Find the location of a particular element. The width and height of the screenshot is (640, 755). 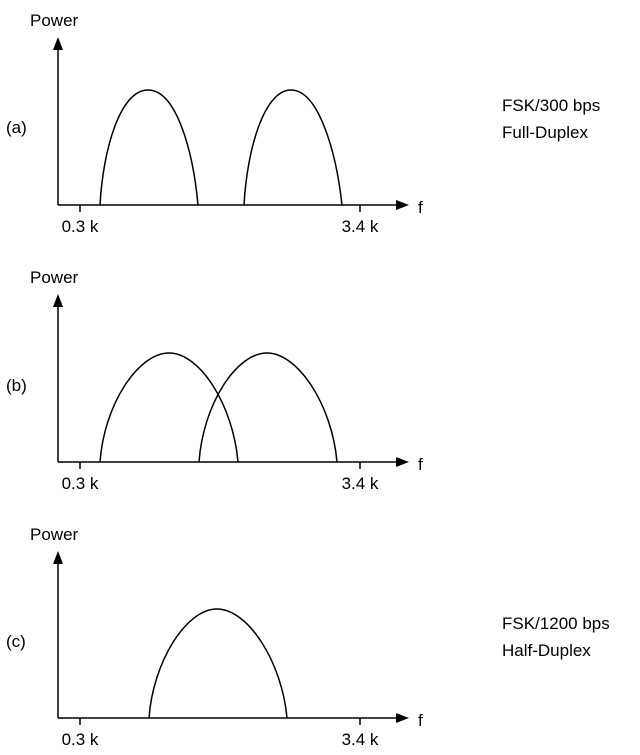

caption-line-1: FSK/300 bps is located at coordinates (551, 105).